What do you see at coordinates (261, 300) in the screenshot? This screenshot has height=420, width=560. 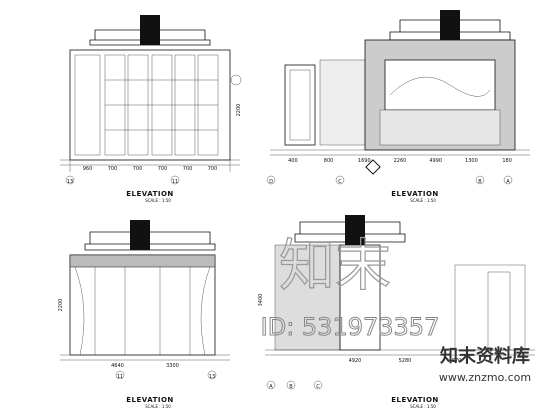 I see `dimension: 3400` at bounding box center [261, 300].